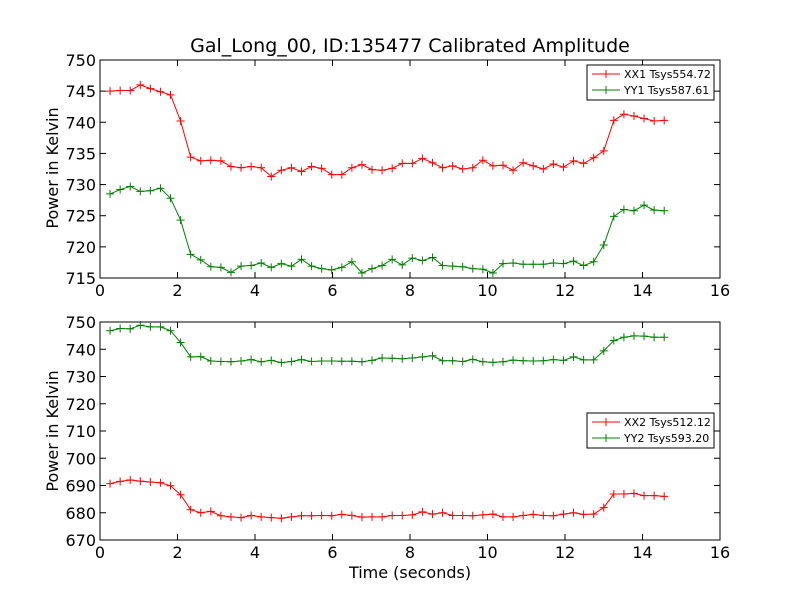  I want to click on y-tick-label: 710, so click(80, 431).